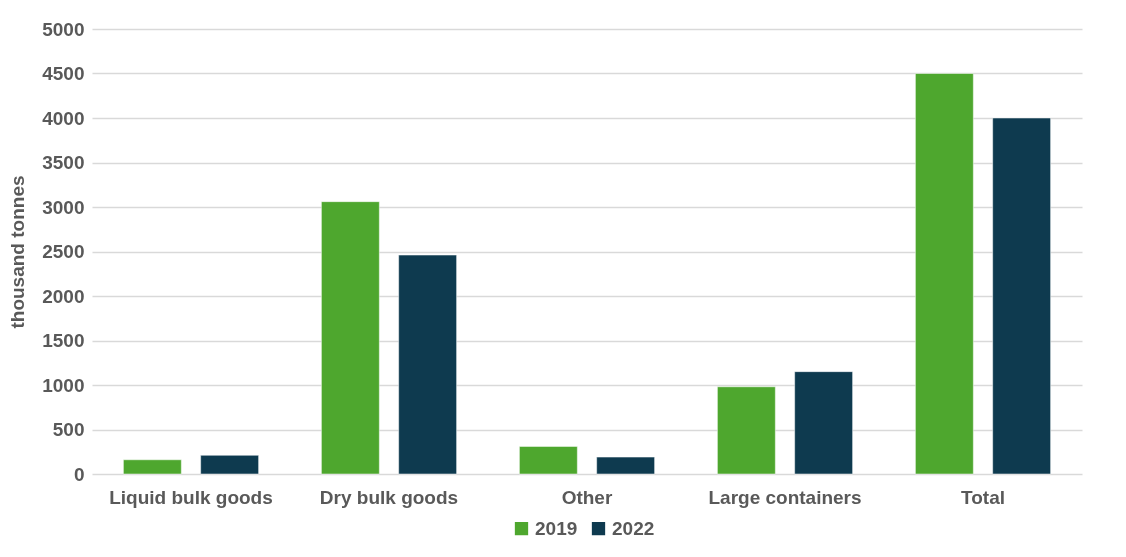 The height and width of the screenshot is (557, 1126). What do you see at coordinates (68, 429) in the screenshot?
I see `y-tick-label: 500` at bounding box center [68, 429].